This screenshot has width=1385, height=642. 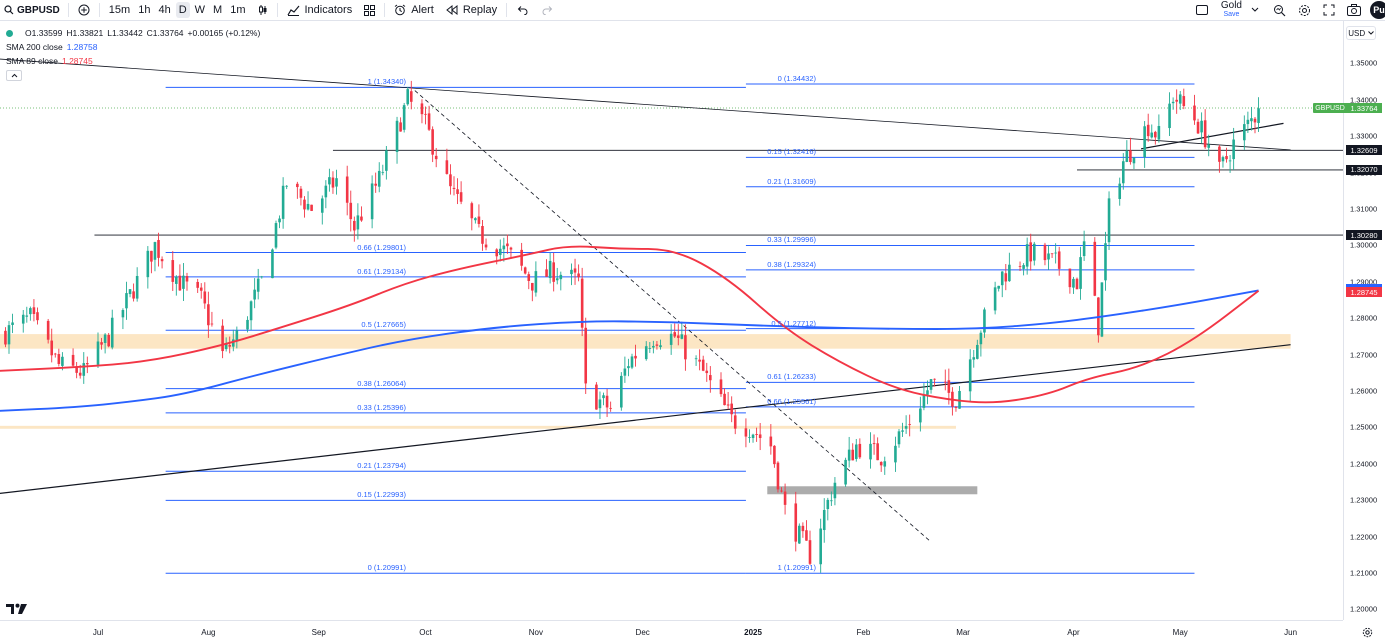 What do you see at coordinates (238, 10) in the screenshot?
I see `interval-1m: 1m` at bounding box center [238, 10].